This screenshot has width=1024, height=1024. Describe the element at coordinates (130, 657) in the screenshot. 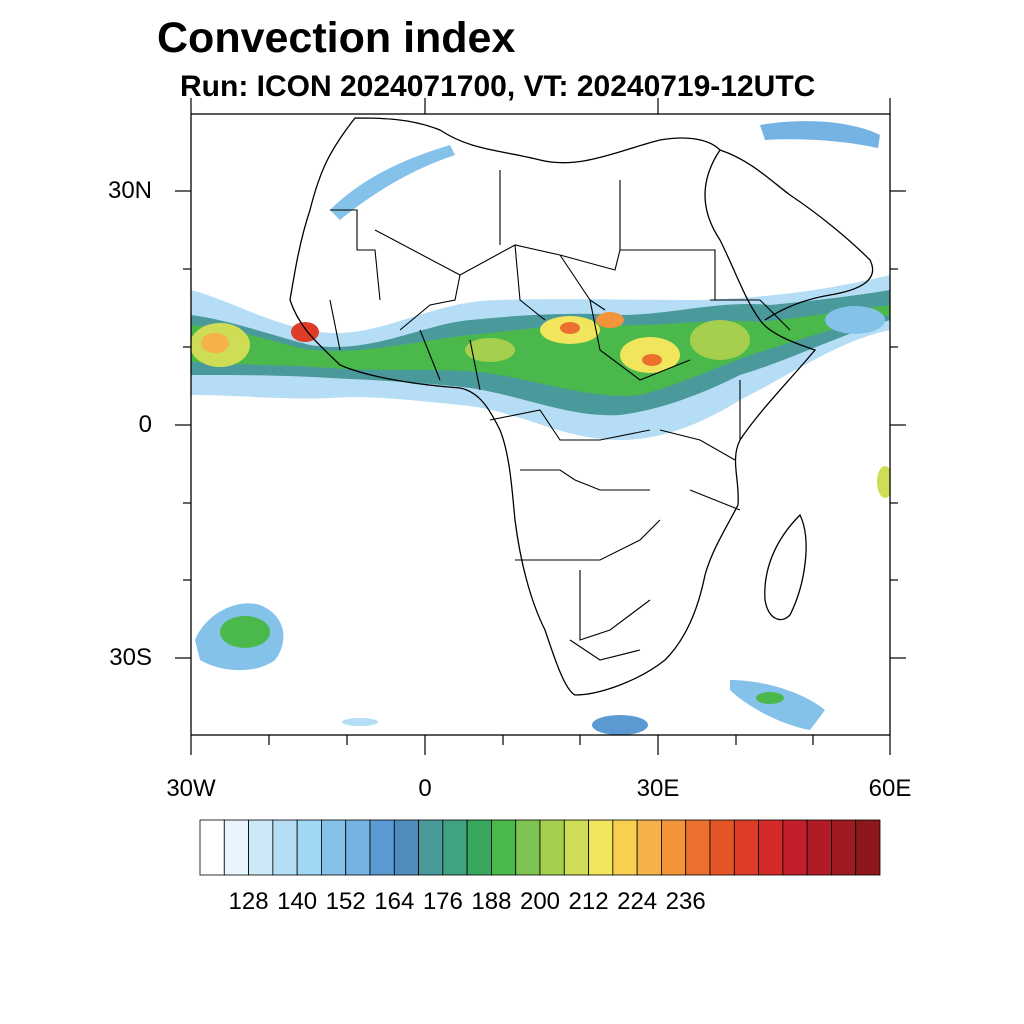

I see `lat-label-30s: 30S` at that location.